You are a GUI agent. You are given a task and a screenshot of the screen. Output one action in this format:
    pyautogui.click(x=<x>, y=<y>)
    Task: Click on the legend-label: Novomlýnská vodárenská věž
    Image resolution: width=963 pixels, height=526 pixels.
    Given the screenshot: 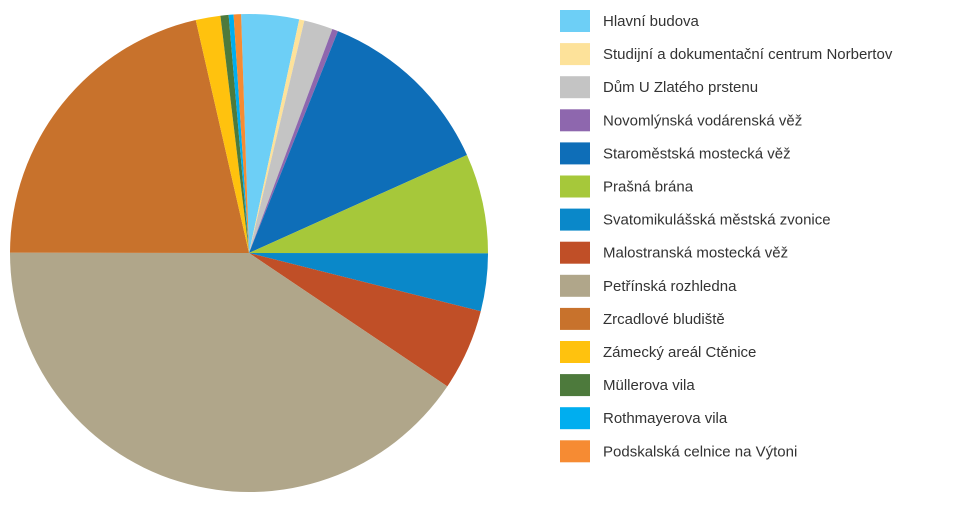 What is the action you would take?
    pyautogui.click(x=702, y=120)
    